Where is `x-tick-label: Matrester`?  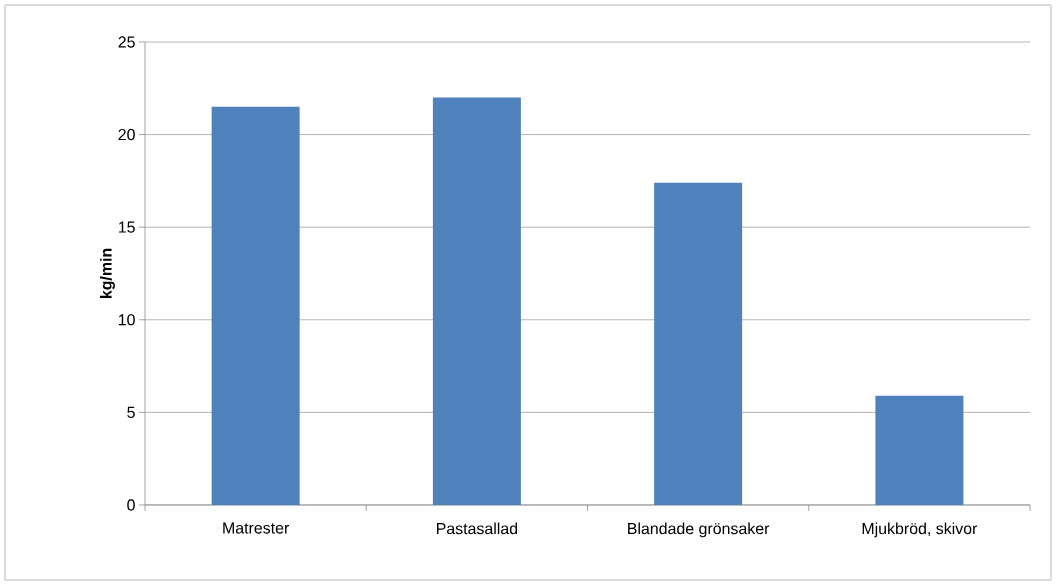 x-tick-label: Matrester is located at coordinates (256, 528).